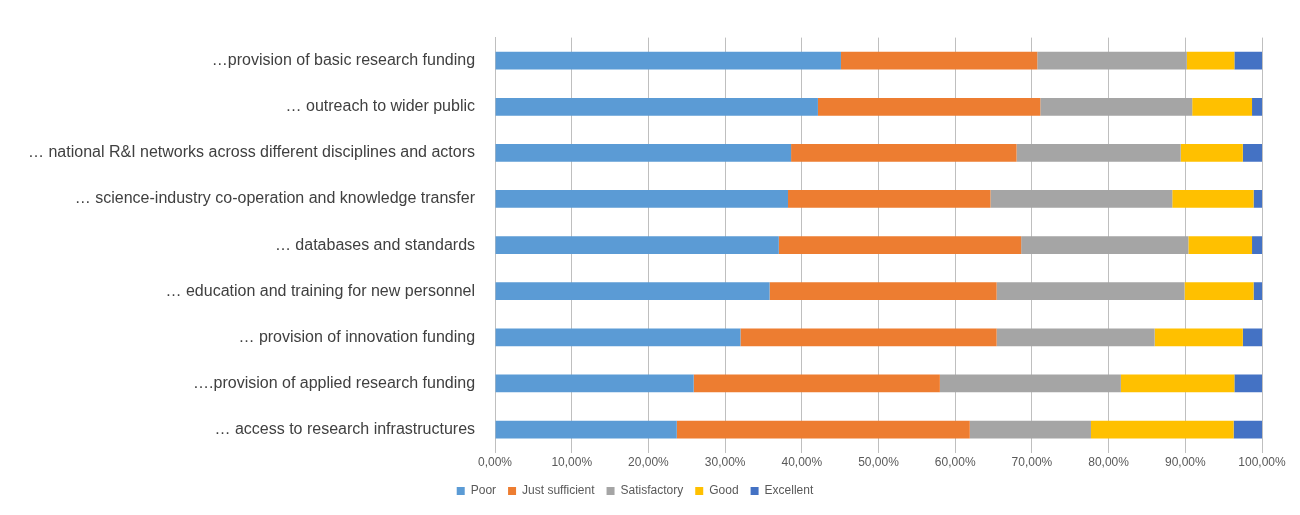 The width and height of the screenshot is (1300, 515). Describe the element at coordinates (789, 490) in the screenshot. I see `legend-label: Excellent` at that location.